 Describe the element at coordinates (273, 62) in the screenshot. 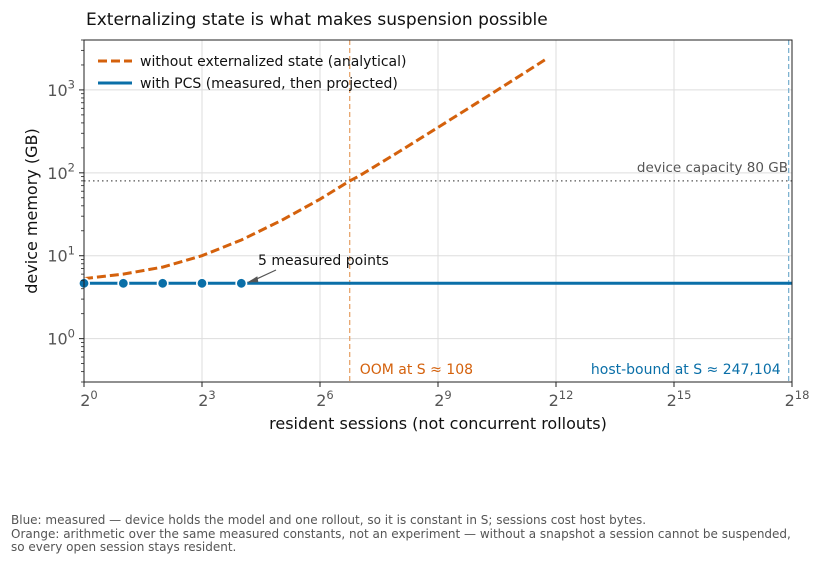

I see `legend-label-analytical: without externalized state (analytical)` at that location.